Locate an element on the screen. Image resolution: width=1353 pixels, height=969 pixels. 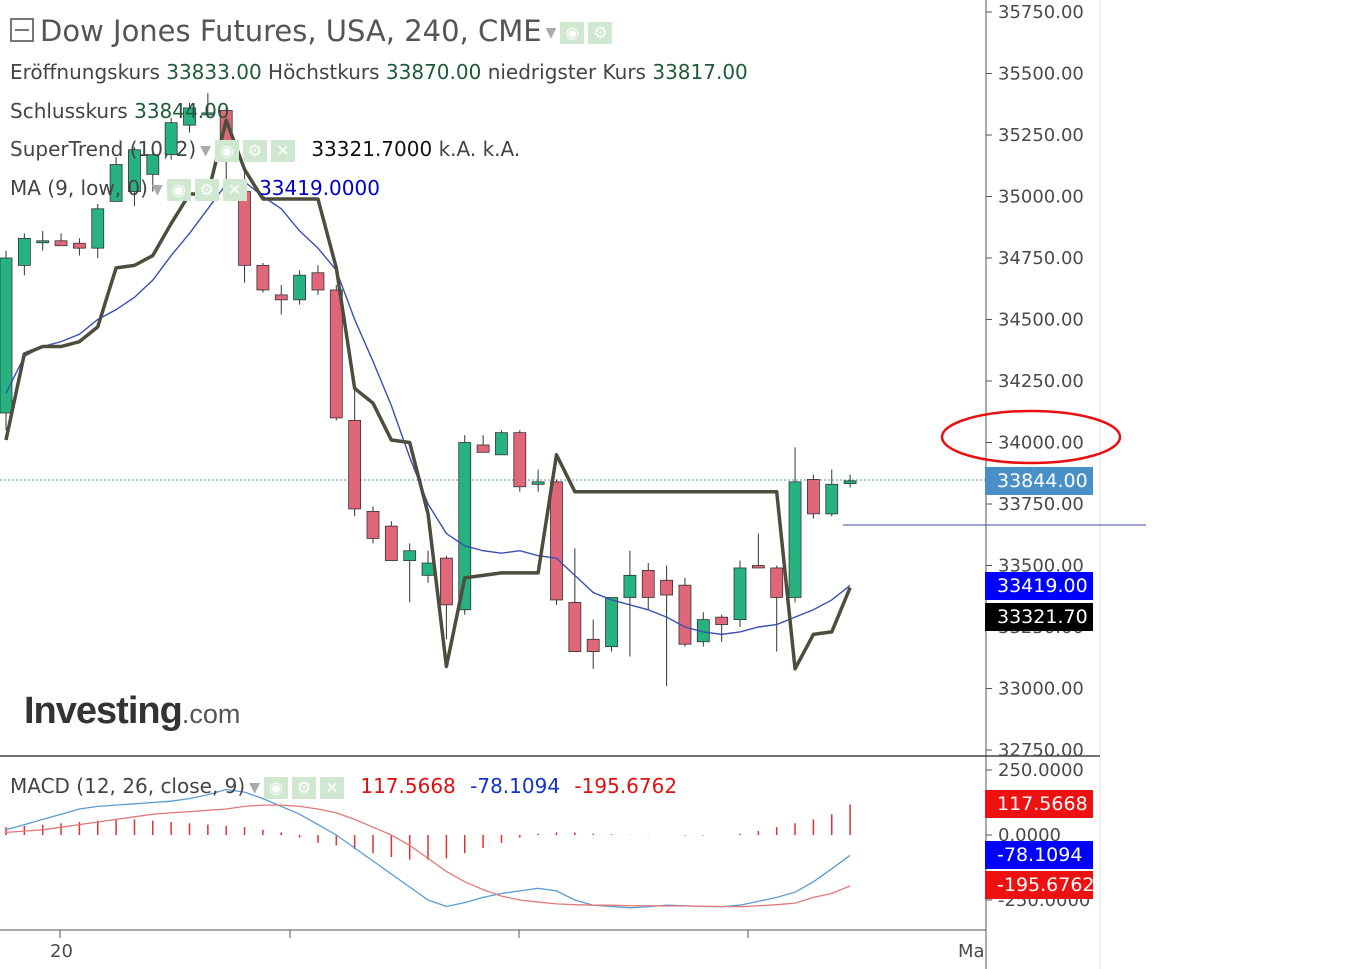
annotation-ellipse is located at coordinates (1031, 437).